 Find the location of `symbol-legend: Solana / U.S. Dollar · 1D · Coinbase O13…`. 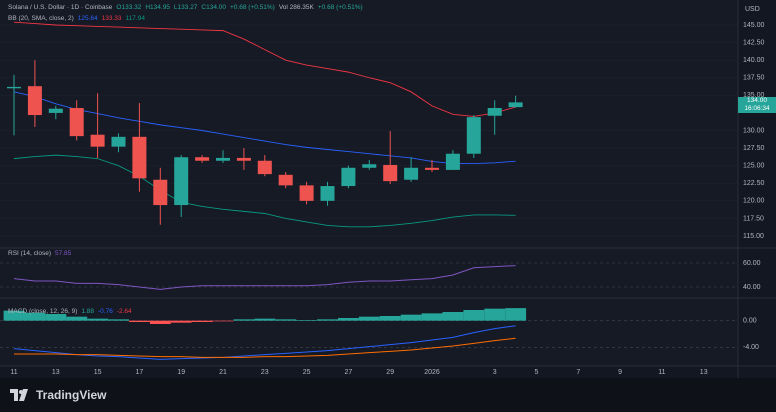

symbol-legend: Solana / U.S. Dollar · 1D · Coinbase O13… is located at coordinates (185, 7).